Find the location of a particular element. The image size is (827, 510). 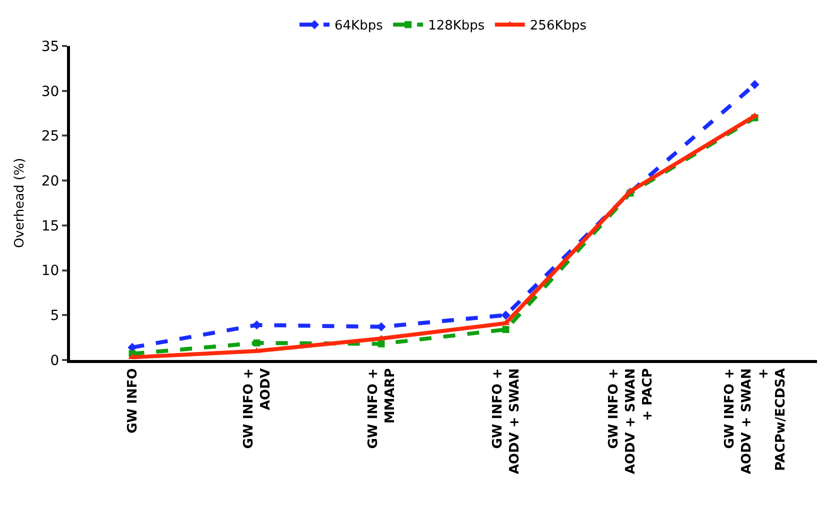

legend-label: 64Kbps is located at coordinates (359, 26).